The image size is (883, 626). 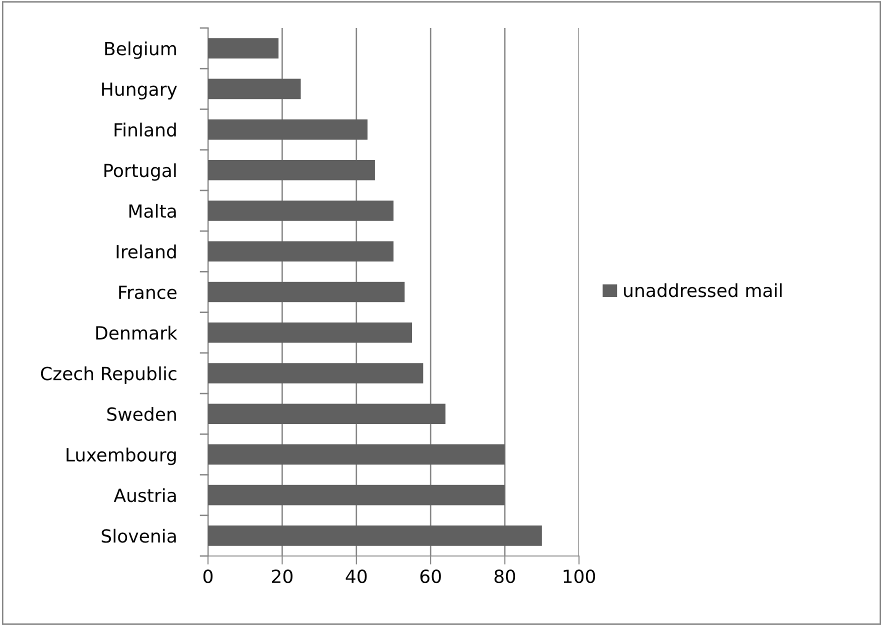 What do you see at coordinates (146, 251) in the screenshot?
I see `y-tick-label: Ireland` at bounding box center [146, 251].